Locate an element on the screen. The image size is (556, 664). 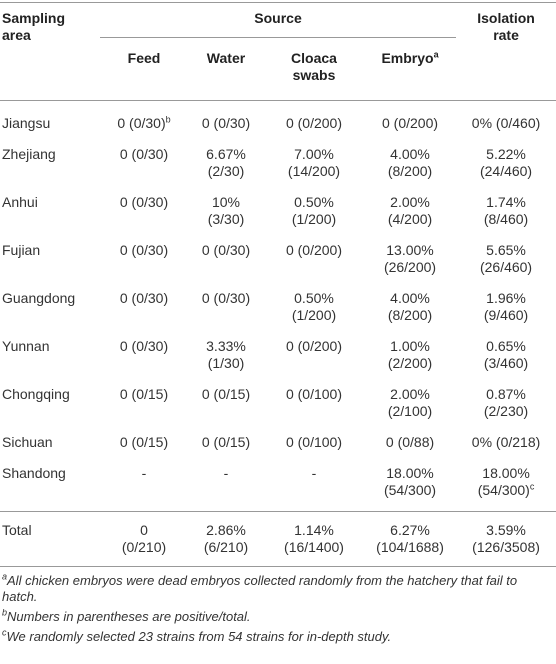
cell-line: area is located at coordinates (16, 35).